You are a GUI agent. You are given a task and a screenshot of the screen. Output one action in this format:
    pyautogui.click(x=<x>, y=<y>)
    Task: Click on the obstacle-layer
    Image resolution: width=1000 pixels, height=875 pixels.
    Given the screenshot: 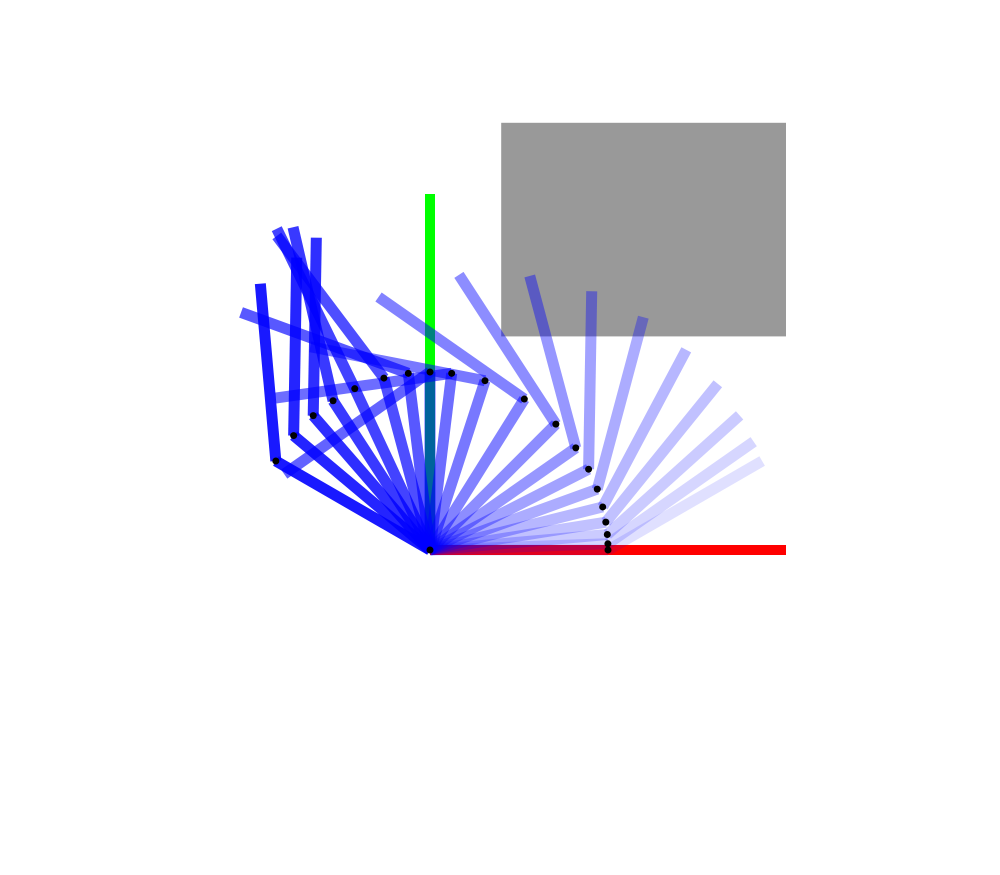 What is the action you would take?
    pyautogui.click(x=643, y=229)
    